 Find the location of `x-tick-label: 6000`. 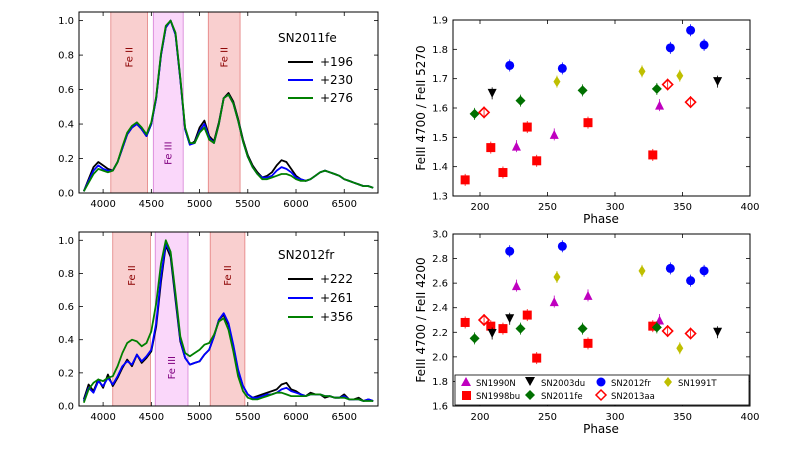

x-tick-label: 6000 is located at coordinates (295, 417).